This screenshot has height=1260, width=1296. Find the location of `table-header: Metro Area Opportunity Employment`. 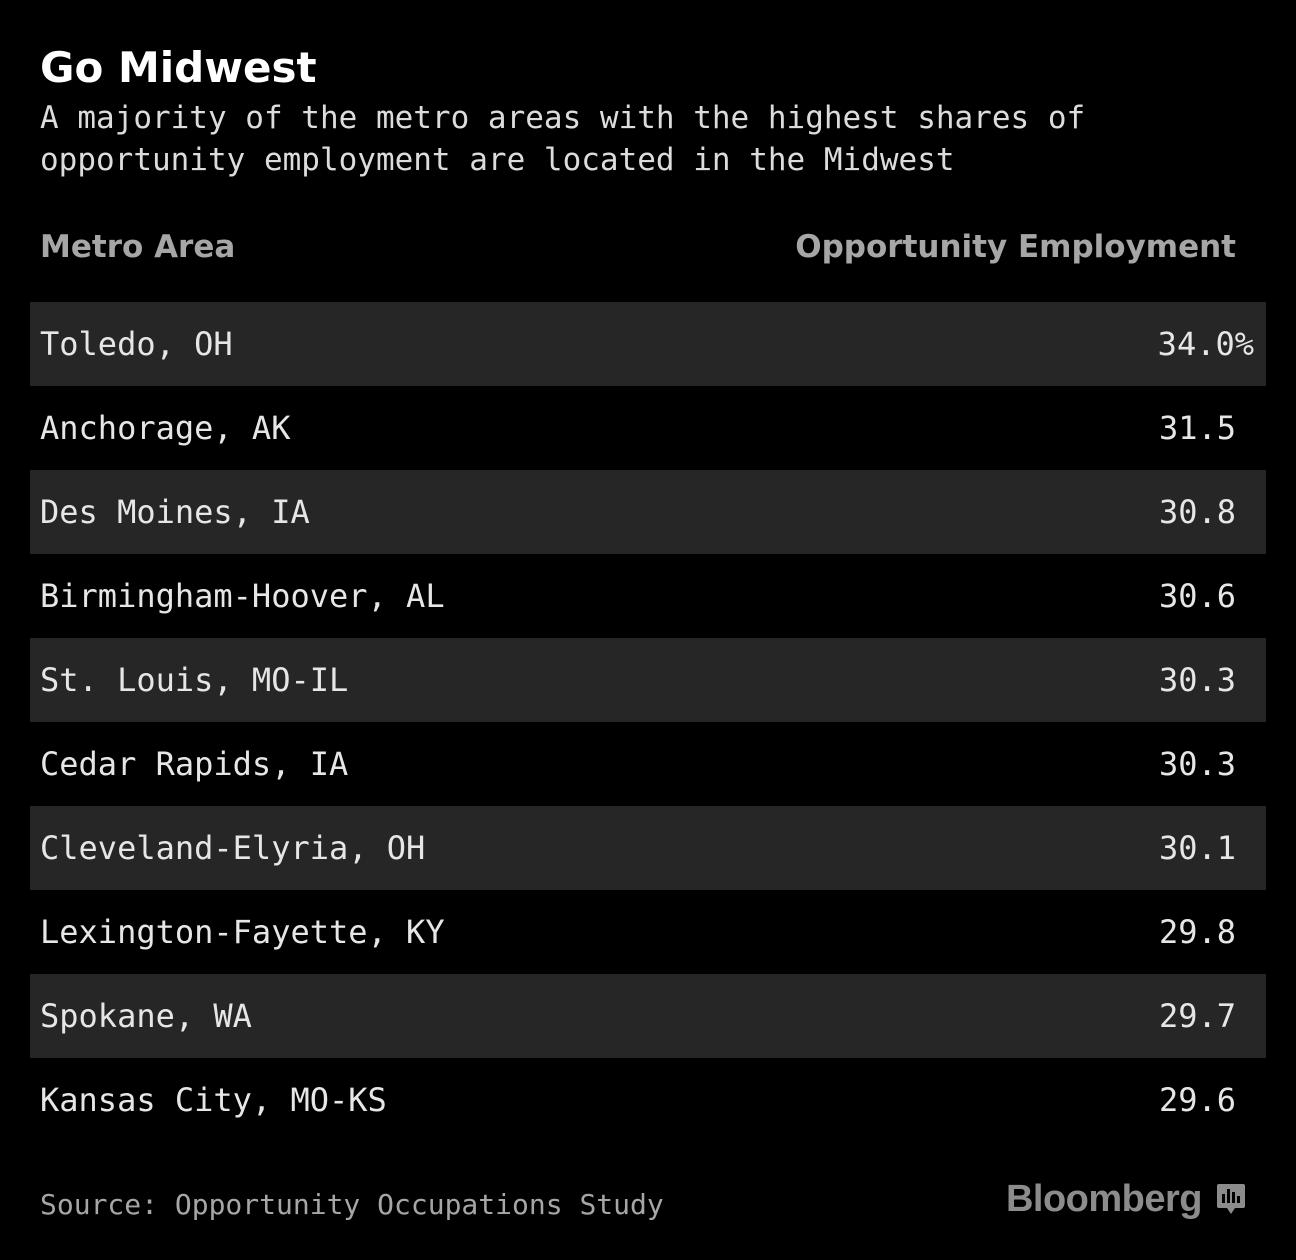

table-header: Metro Area Opportunity Employment is located at coordinates (638, 247).